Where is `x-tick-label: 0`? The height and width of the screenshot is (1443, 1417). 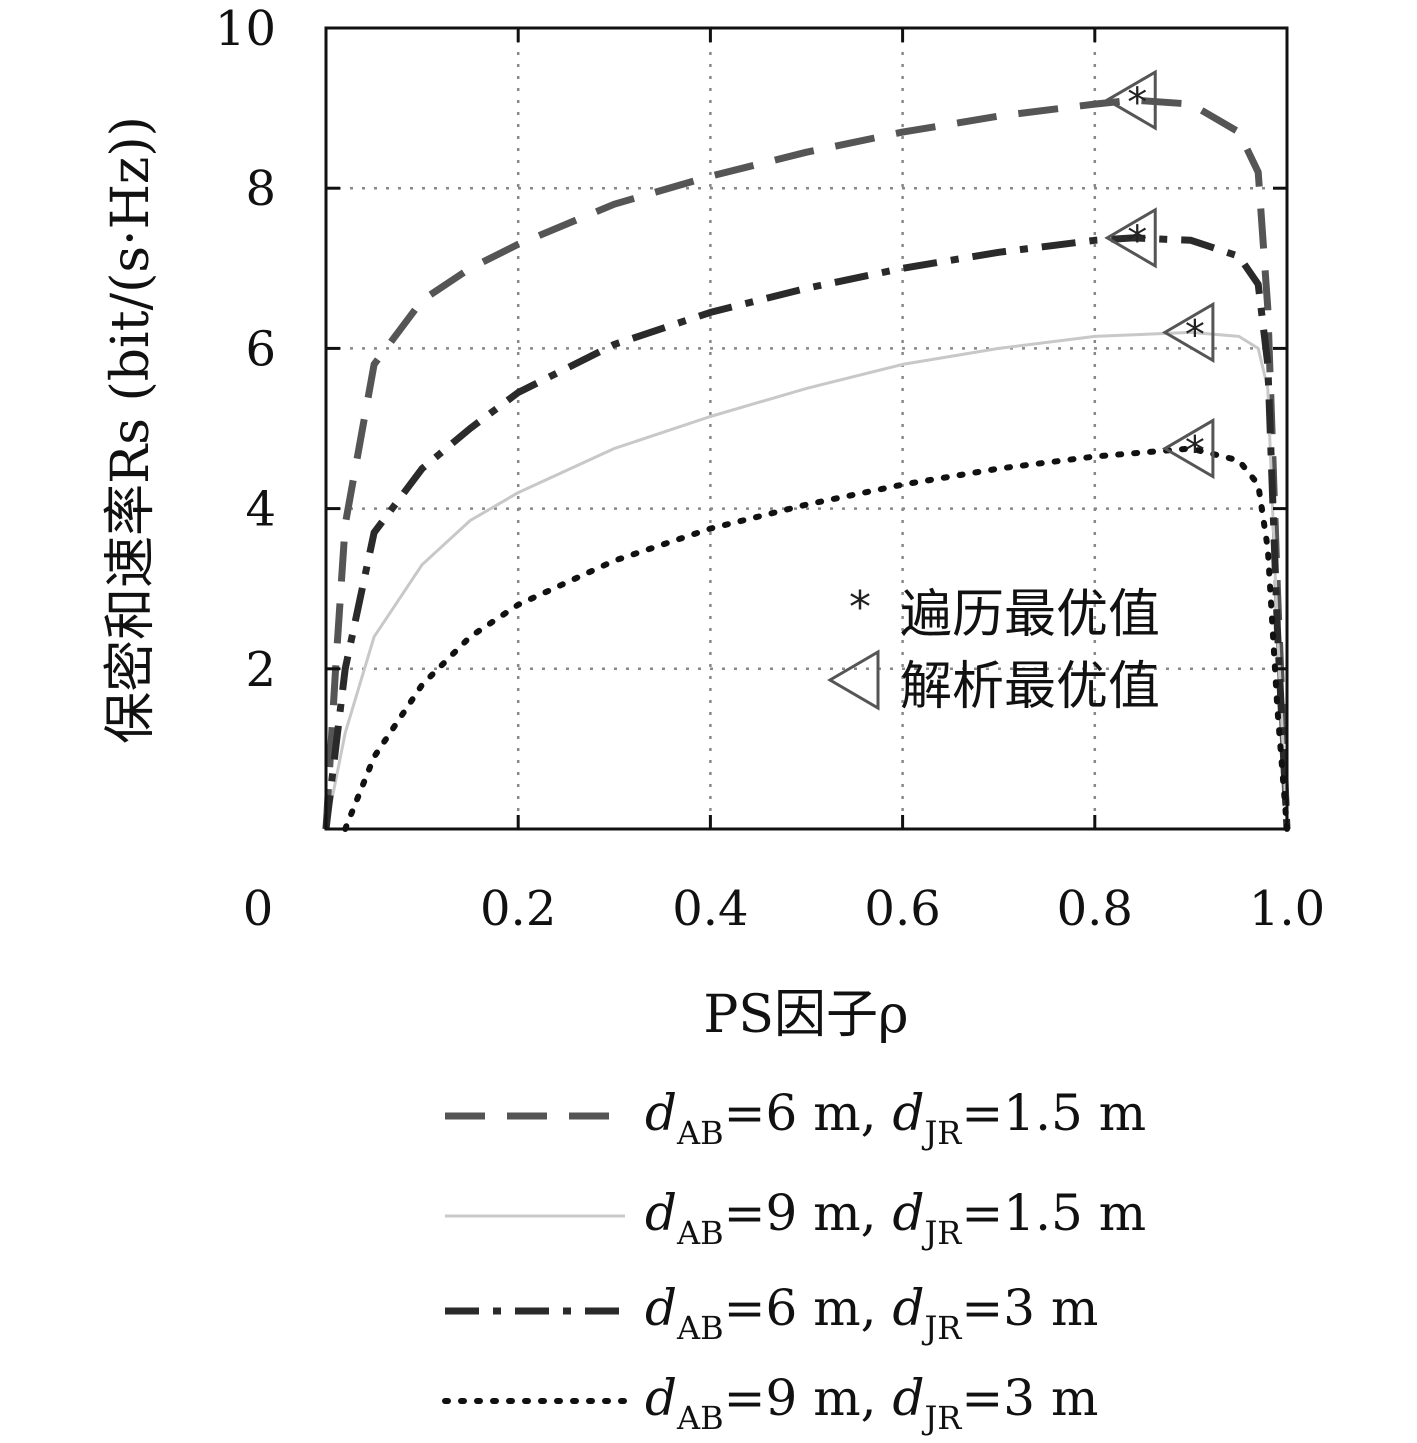
x-tick-label: 0 is located at coordinates (258, 909).